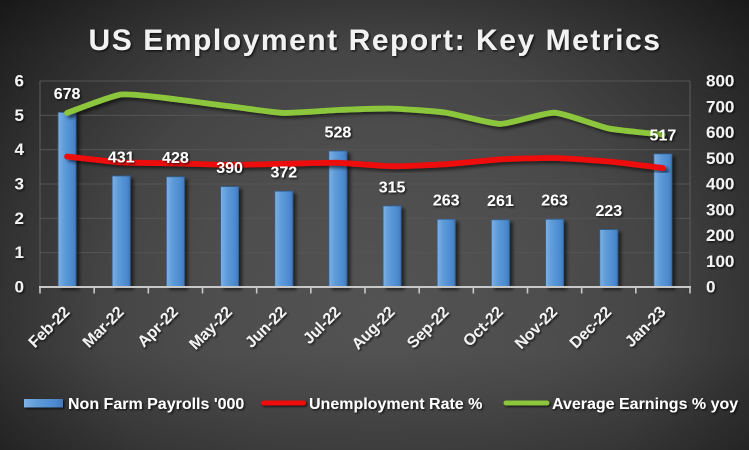 The height and width of the screenshot is (450, 749). Describe the element at coordinates (104, 328) in the screenshot. I see `svg-text: Mar-22` at that location.